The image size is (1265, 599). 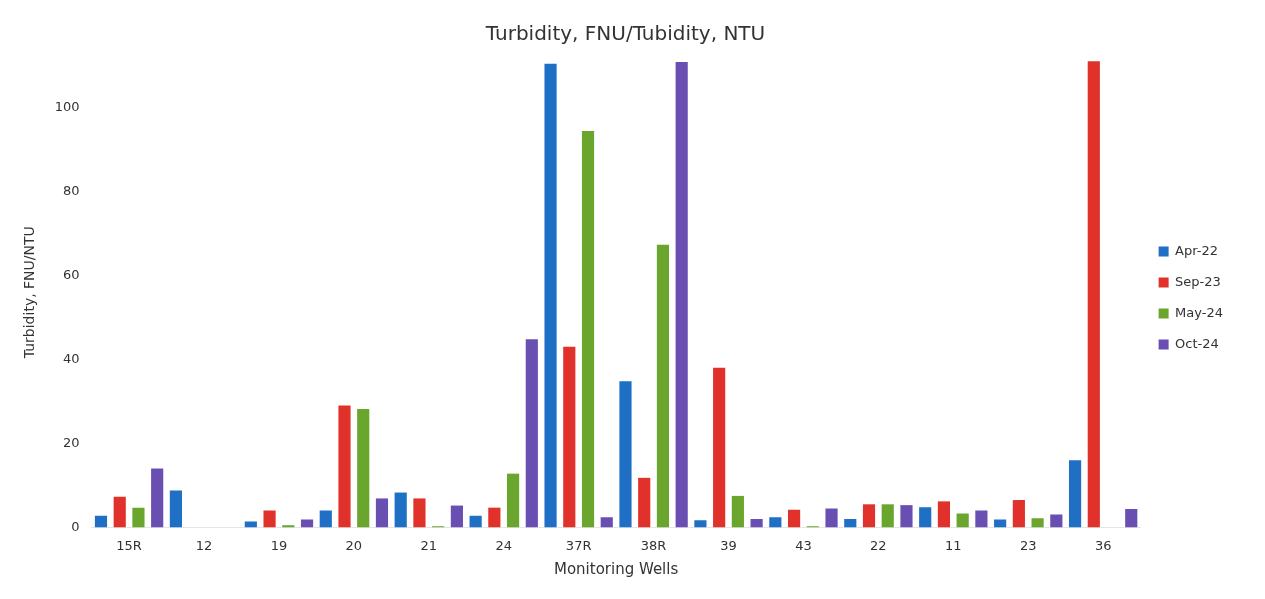 I want to click on legend-label: Oct-24, so click(x=1197, y=343).